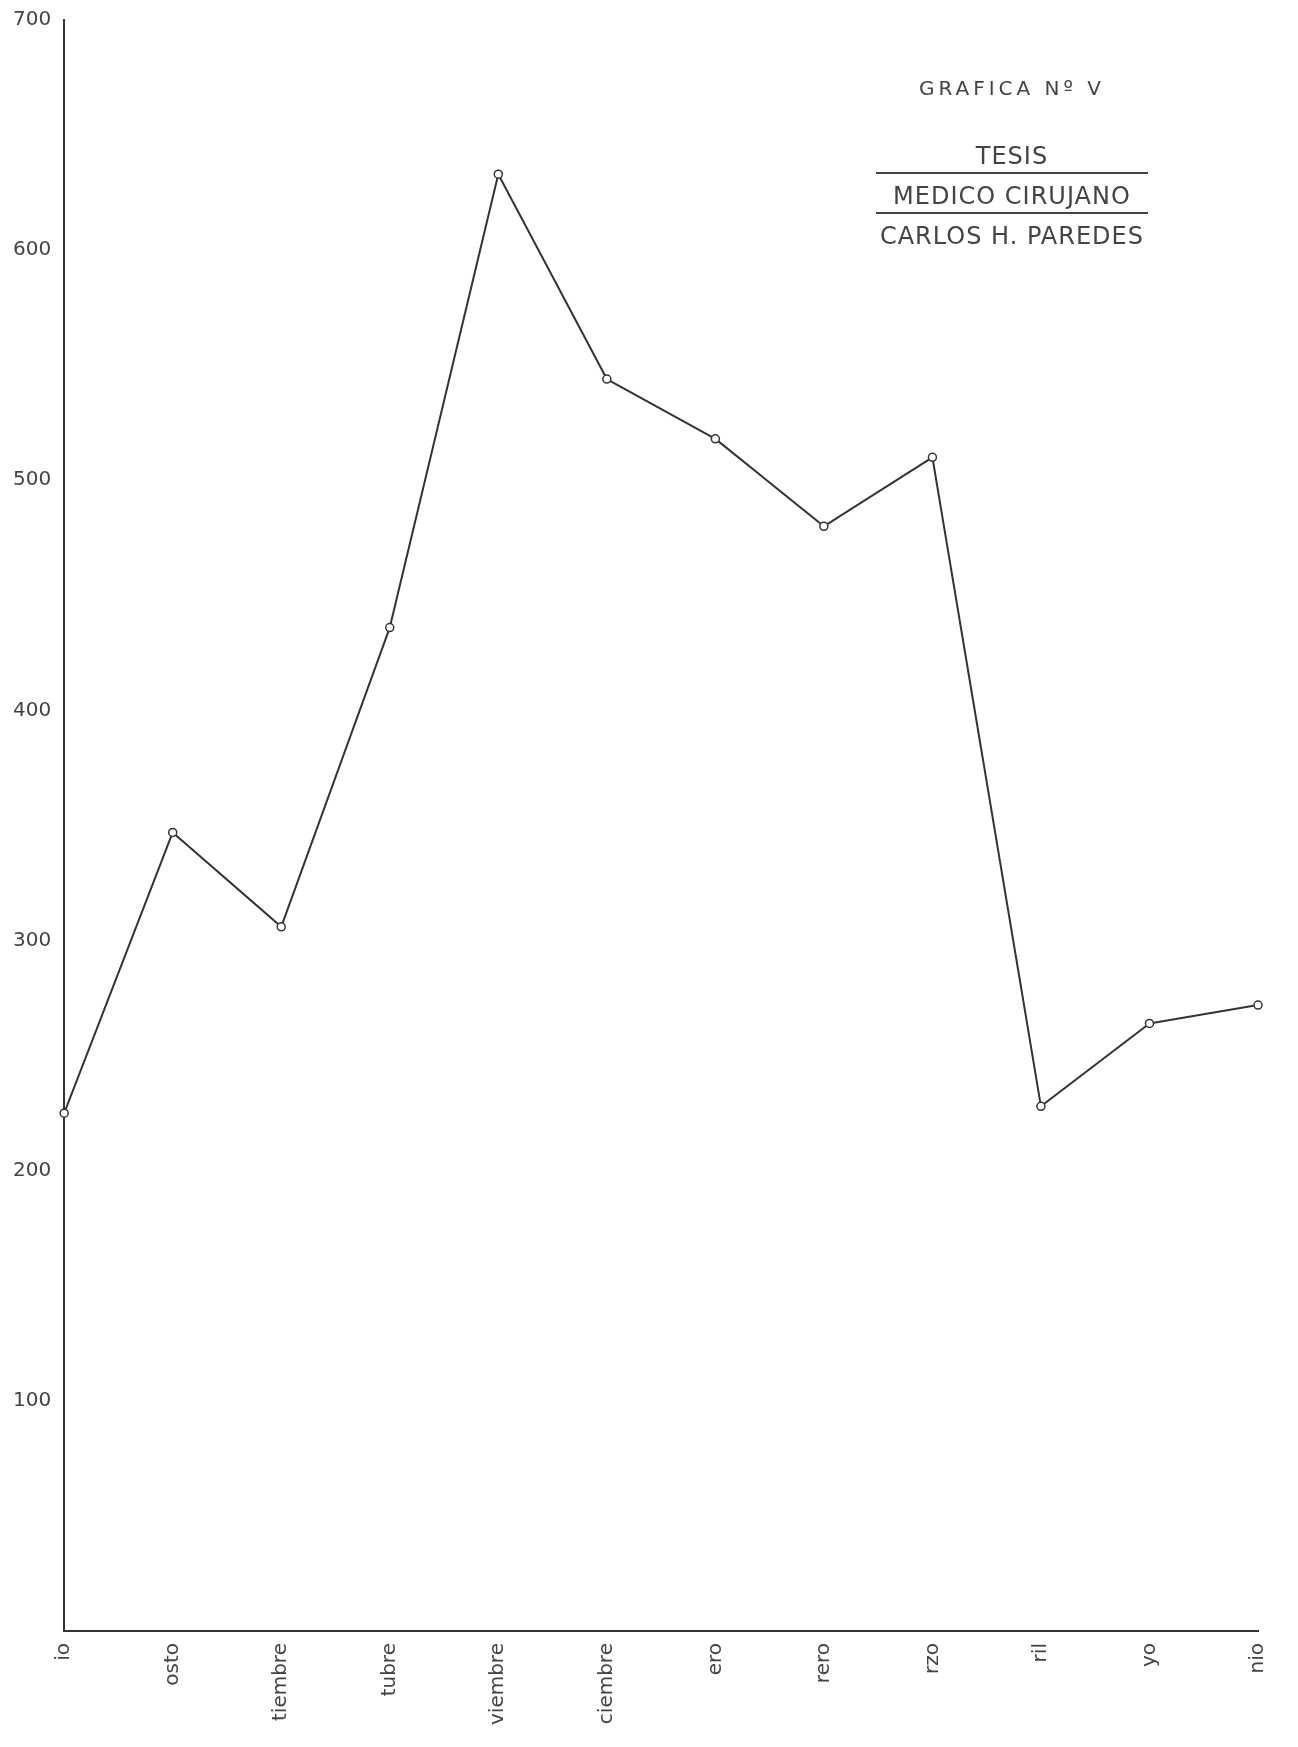  I want to click on y-tick-label: 600, so click(32, 248).